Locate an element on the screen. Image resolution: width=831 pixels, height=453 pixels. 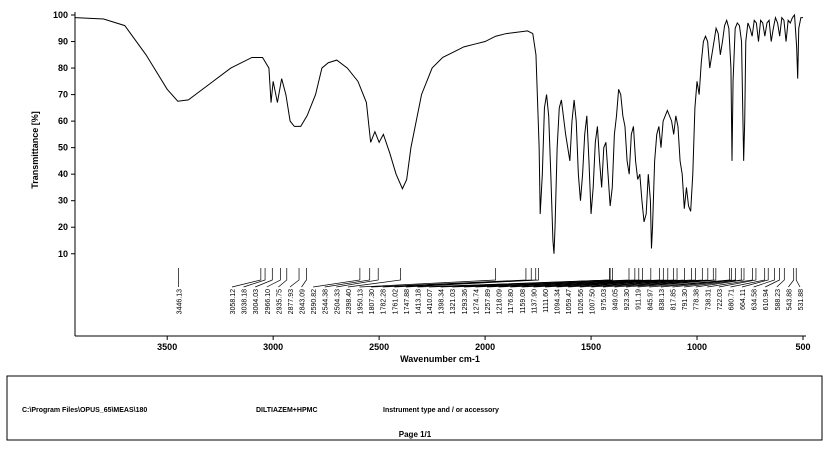
peak-label: 1950.13 is located at coordinates (361, 301).